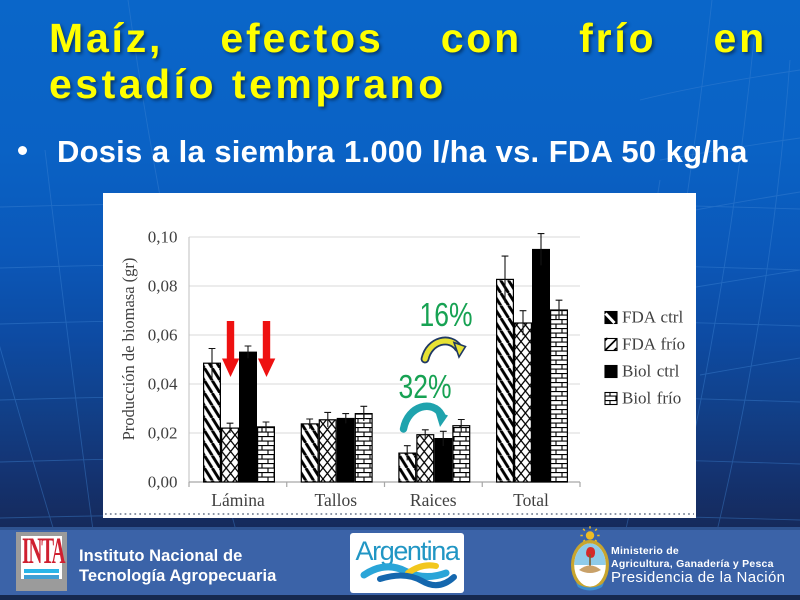 Image resolution: width=800 pixels, height=600 pixels. Describe the element at coordinates (433, 500) in the screenshot. I see `svg-text: Raices` at that location.